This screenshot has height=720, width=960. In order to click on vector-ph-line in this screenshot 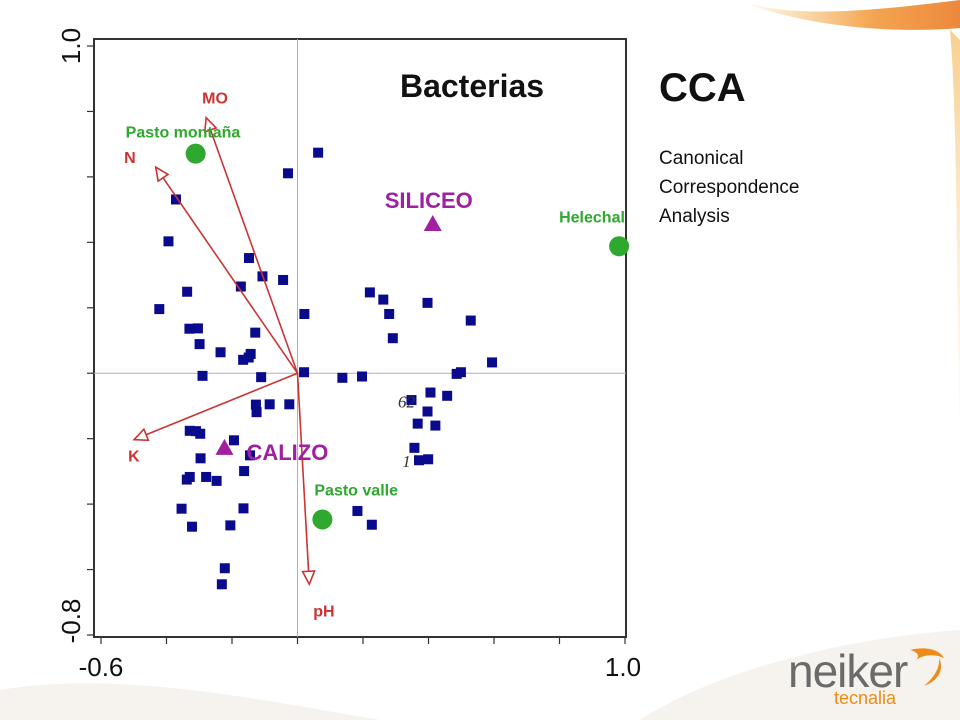, I will do `click(303, 479)`.